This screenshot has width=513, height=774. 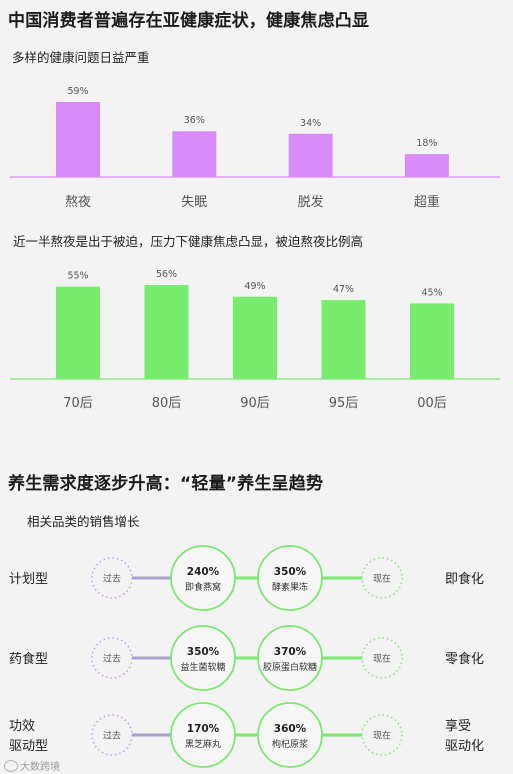 I want to click on category-label-3: 脱发, so click(x=311, y=202).